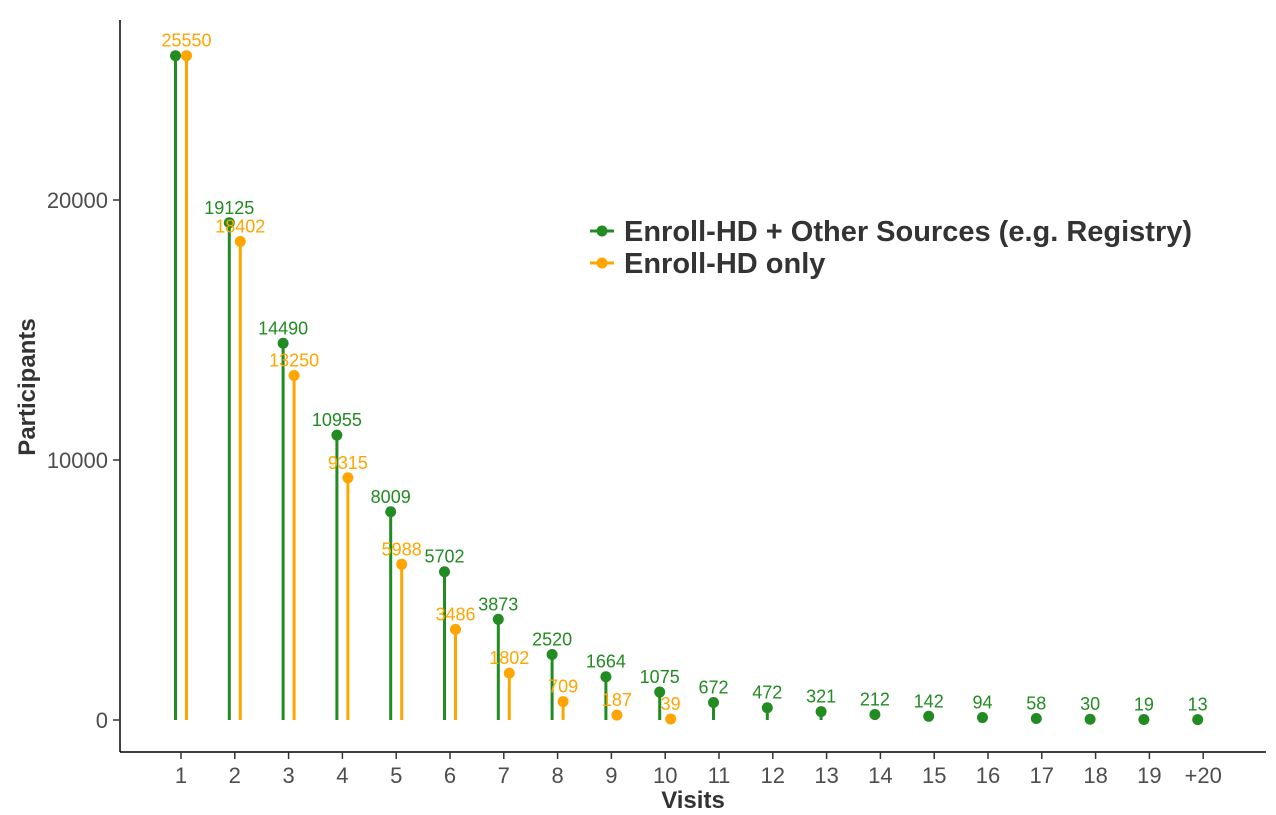 The image size is (1276, 815). I want to click on data-label: 1802, so click(509, 658).